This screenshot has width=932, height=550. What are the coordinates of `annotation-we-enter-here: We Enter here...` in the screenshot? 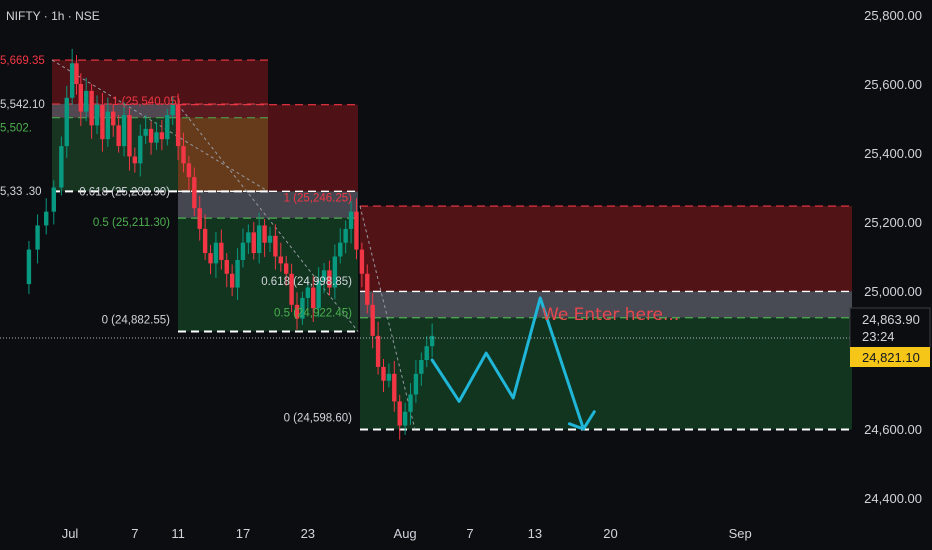 It's located at (610, 315).